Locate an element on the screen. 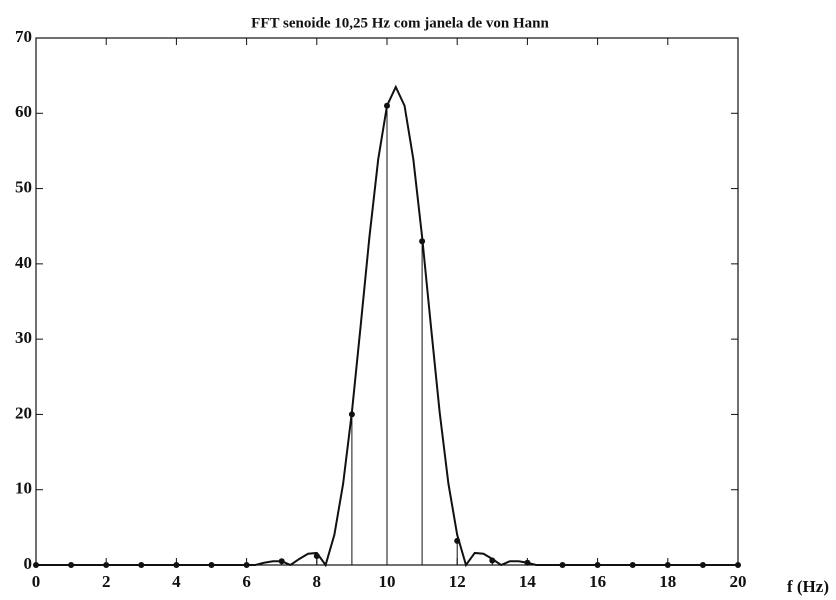 The width and height of the screenshot is (836, 600). x-tick-label: 8 is located at coordinates (317, 581).